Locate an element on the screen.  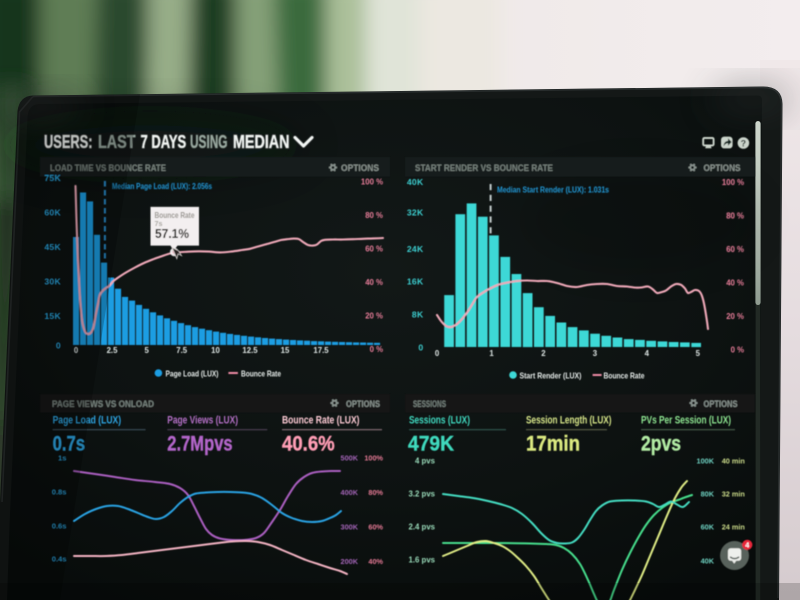
svg-text: PAGE VIEWS VS ONLOAD is located at coordinates (103, 403).